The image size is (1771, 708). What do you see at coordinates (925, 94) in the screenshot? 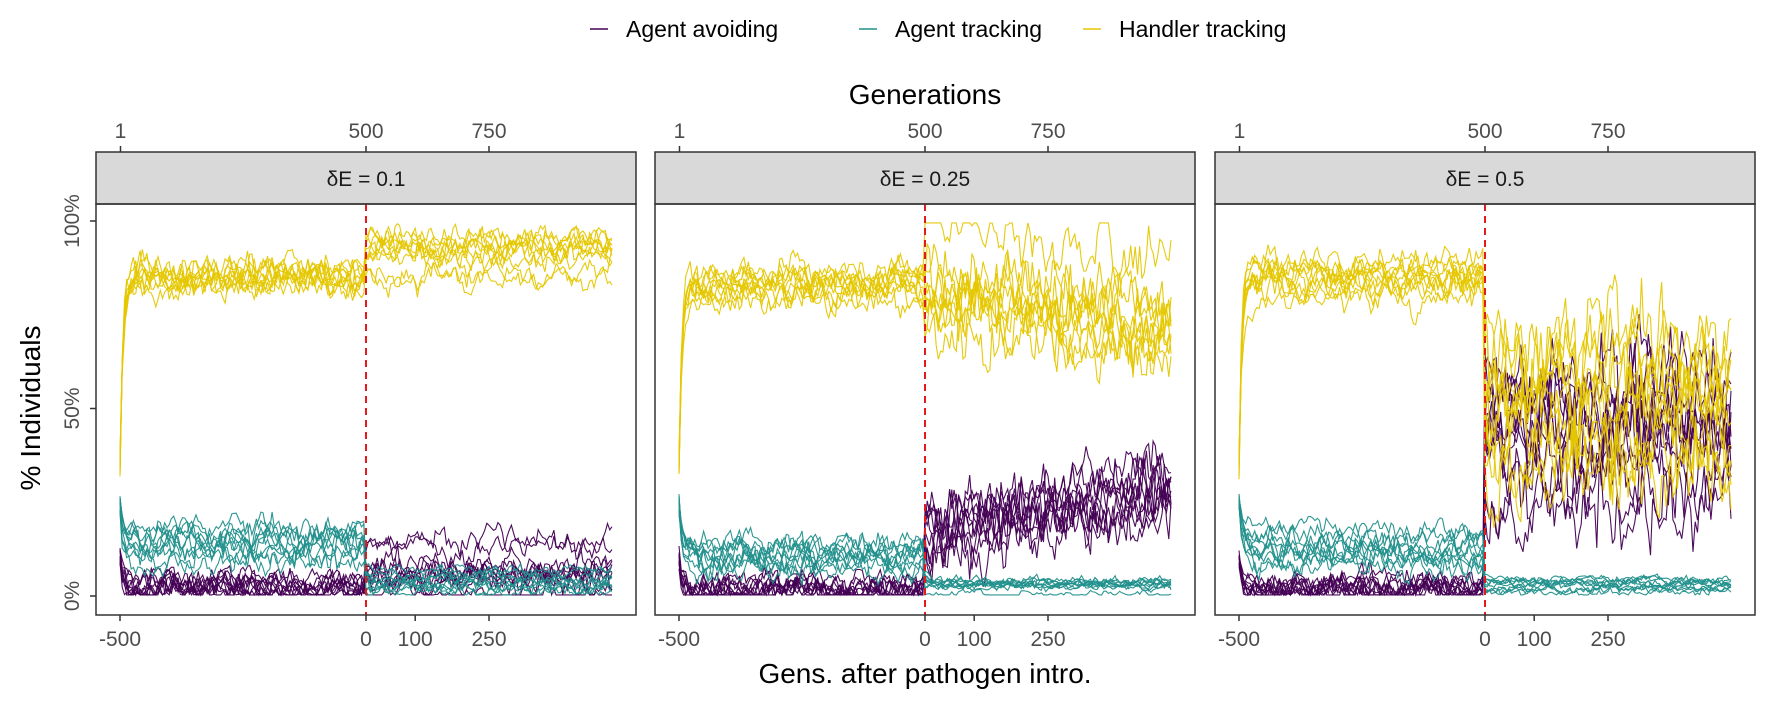
I see `top-axis-title: Generations` at bounding box center [925, 94].